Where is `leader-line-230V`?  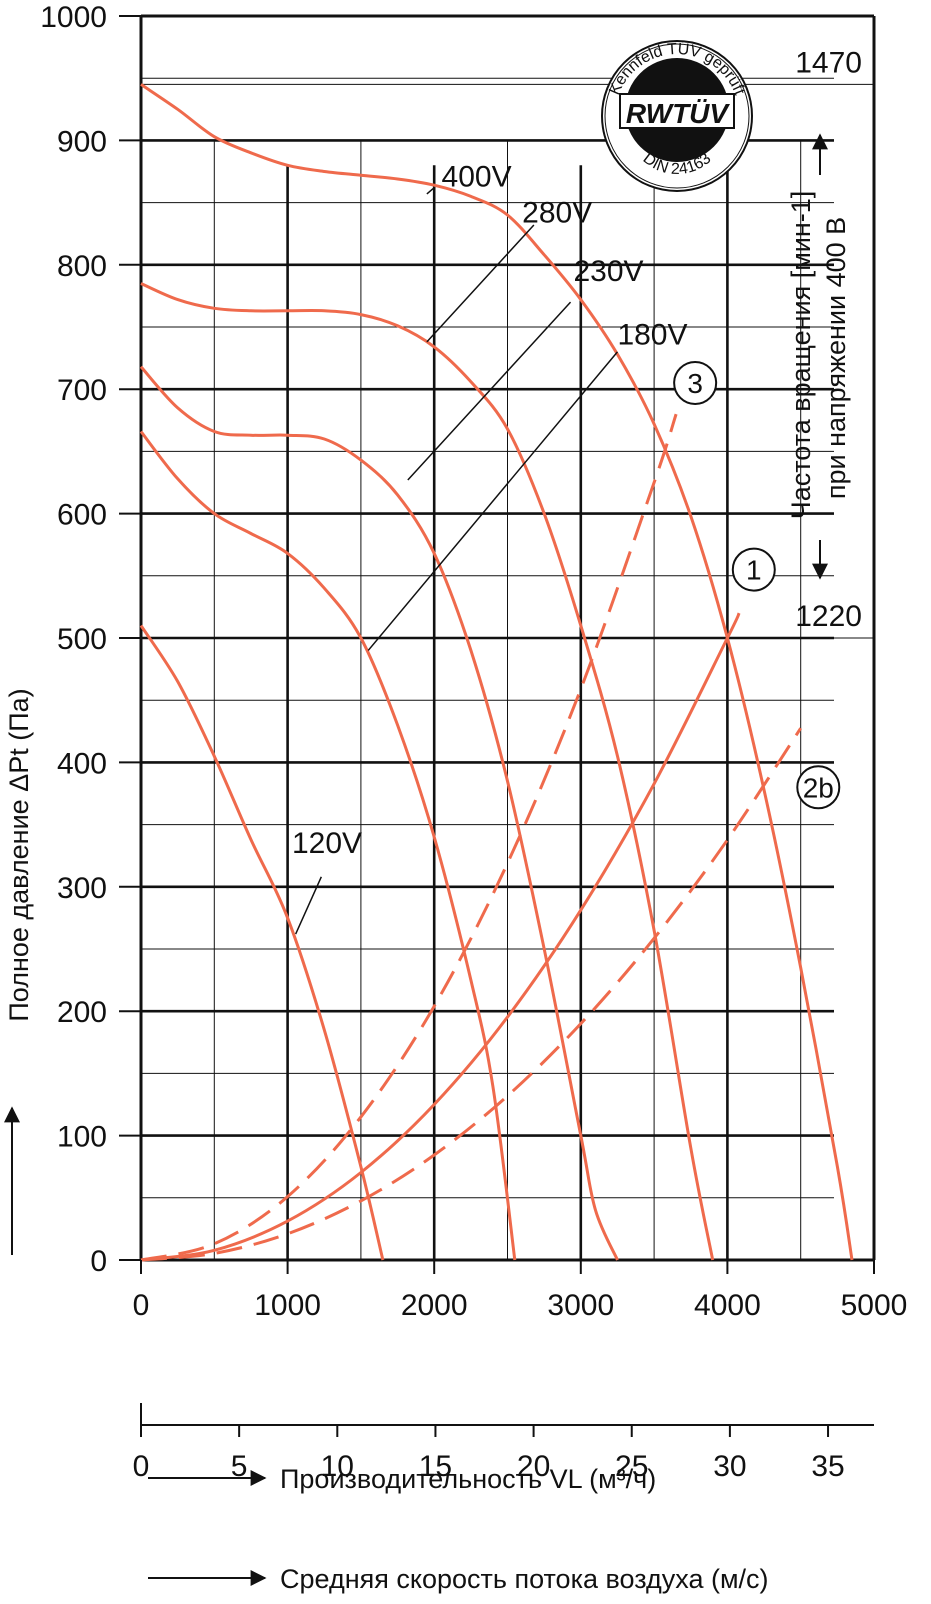
leader-line-230V is located at coordinates (489, 391).